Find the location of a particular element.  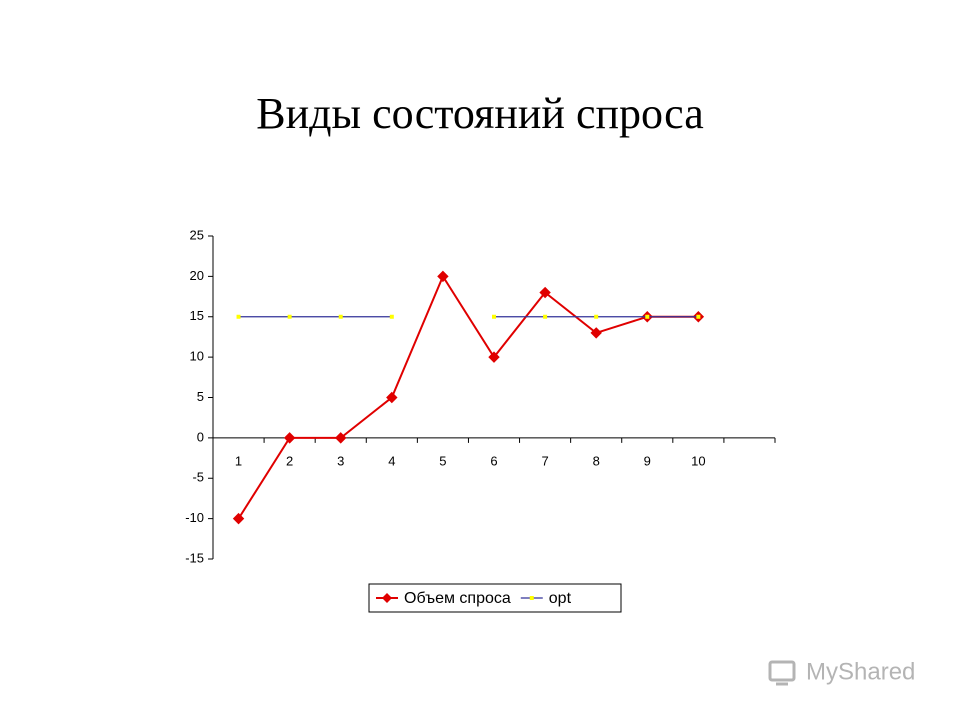

y-tick-label: 0 is located at coordinates (200, 436).